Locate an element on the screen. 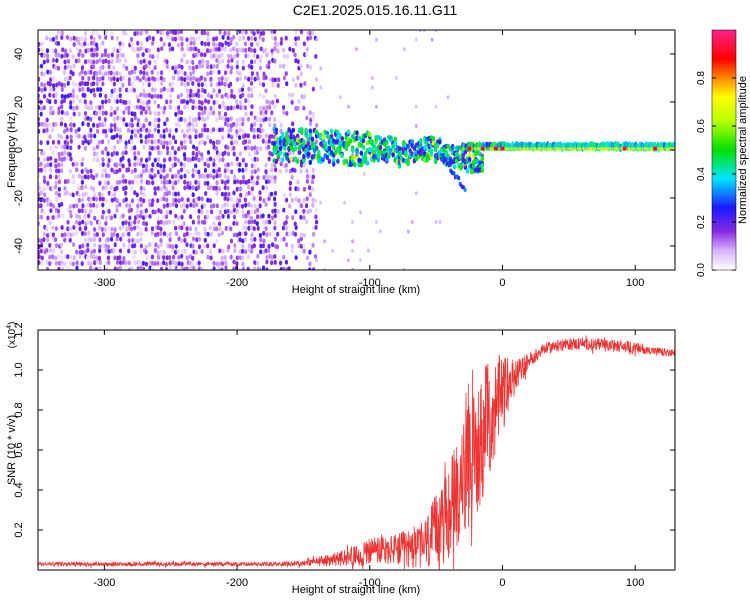 The image size is (750, 605). snr-multiplier-close: ) is located at coordinates (12, 323).